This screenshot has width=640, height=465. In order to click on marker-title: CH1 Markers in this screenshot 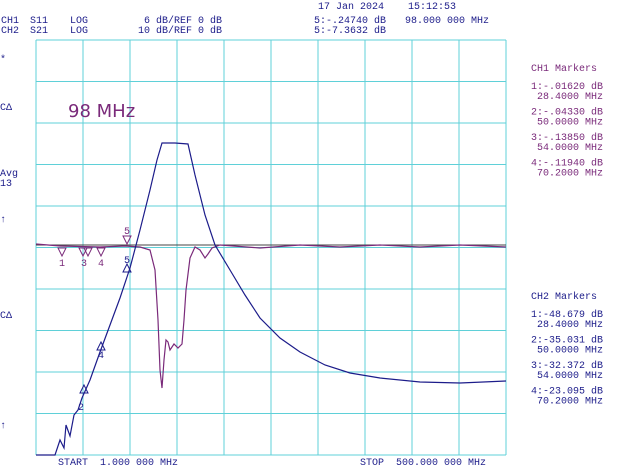, I will do `click(564, 69)`.